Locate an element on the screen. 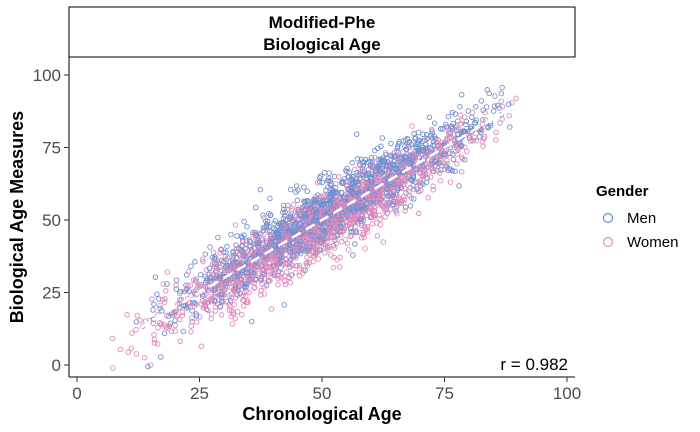  legend-label-men: Men is located at coordinates (641, 218).